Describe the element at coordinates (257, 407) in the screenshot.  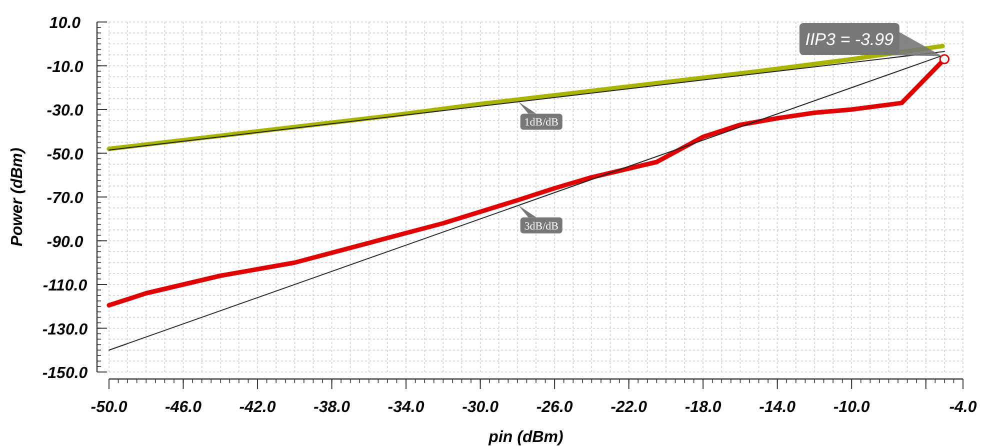
I see `x-tick-label: -42.0` at that location.